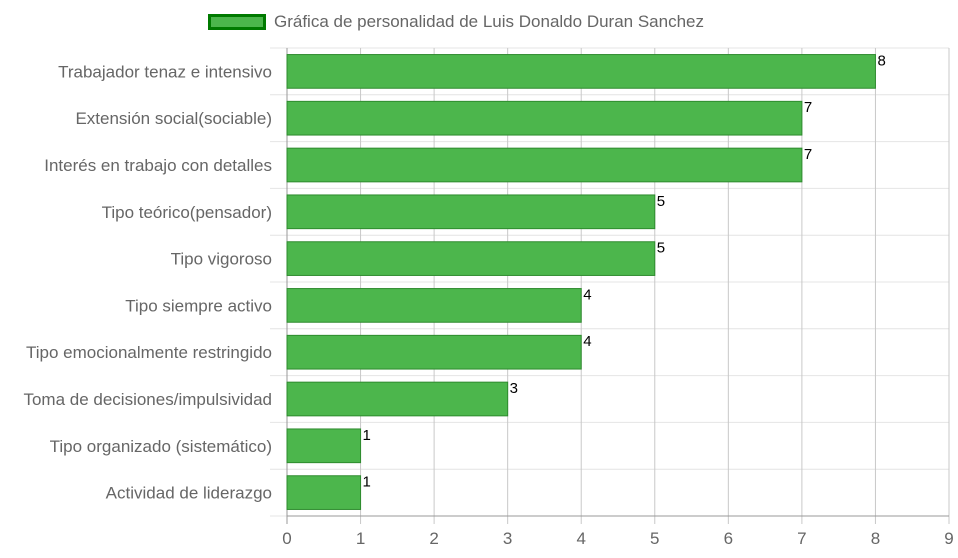 Image resolution: width=958 pixels, height=558 pixels. I want to click on y-category-label: Interés en trabajo con detalles, so click(158, 165).